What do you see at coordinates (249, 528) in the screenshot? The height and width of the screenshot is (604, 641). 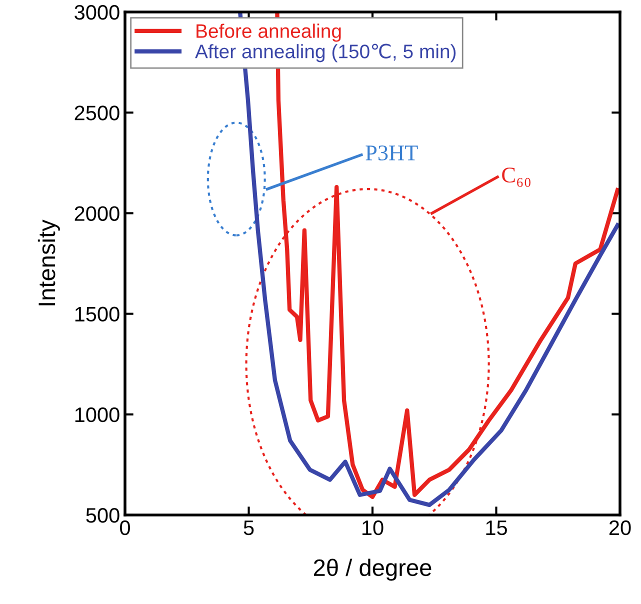 I see `x-tick-label: 5` at bounding box center [249, 528].